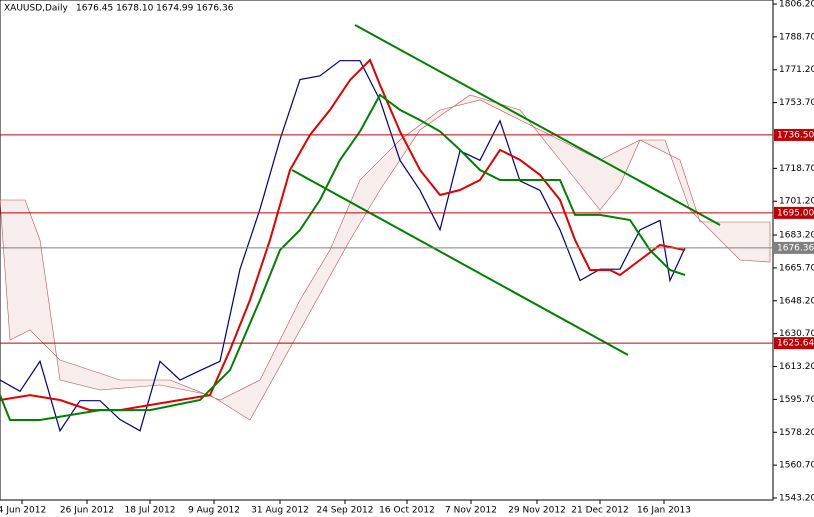 This screenshot has width=814, height=517. I want to click on level-label: 1676.36, so click(795, 248).